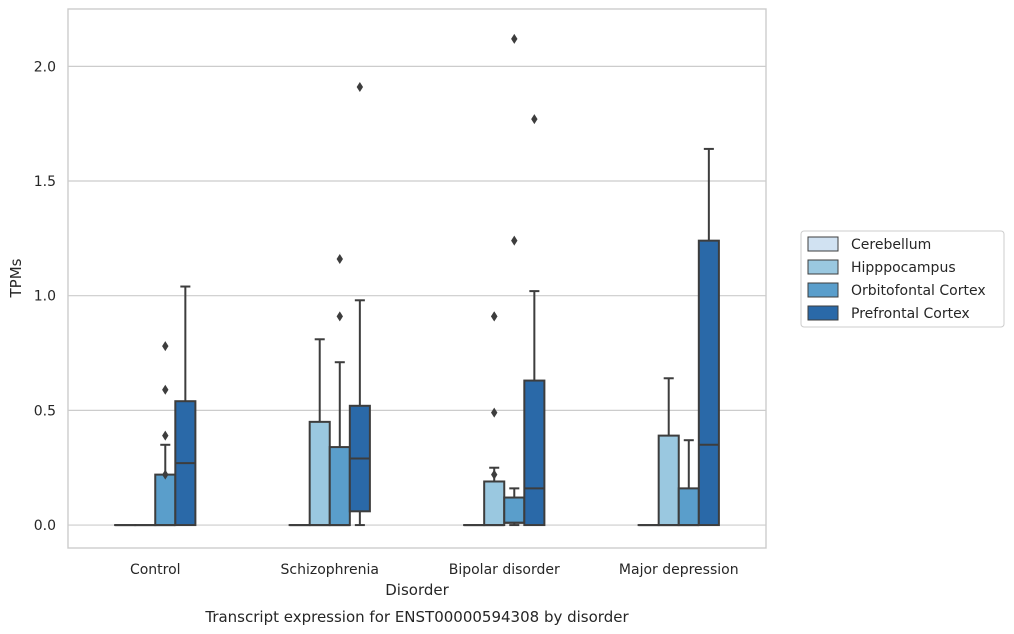 This screenshot has height=634, width=1014. Describe the element at coordinates (45, 411) in the screenshot. I see `y-tick-label: 0.5` at that location.